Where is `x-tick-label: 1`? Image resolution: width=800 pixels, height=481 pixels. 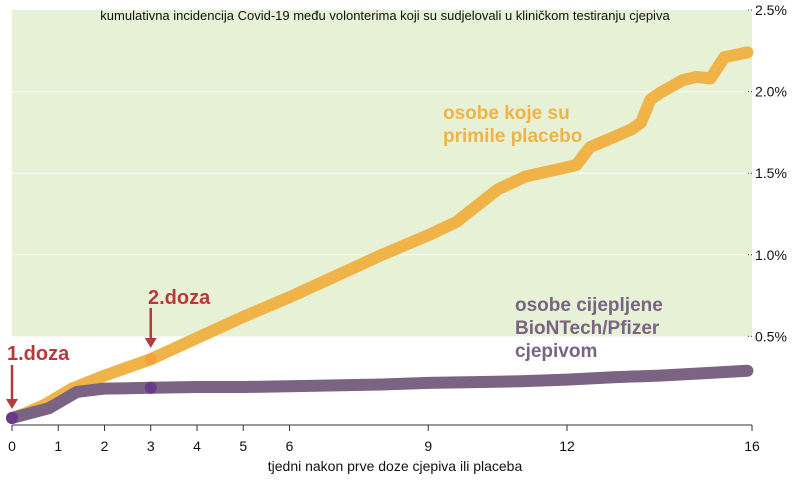
x-tick-label: 1 is located at coordinates (58, 446).